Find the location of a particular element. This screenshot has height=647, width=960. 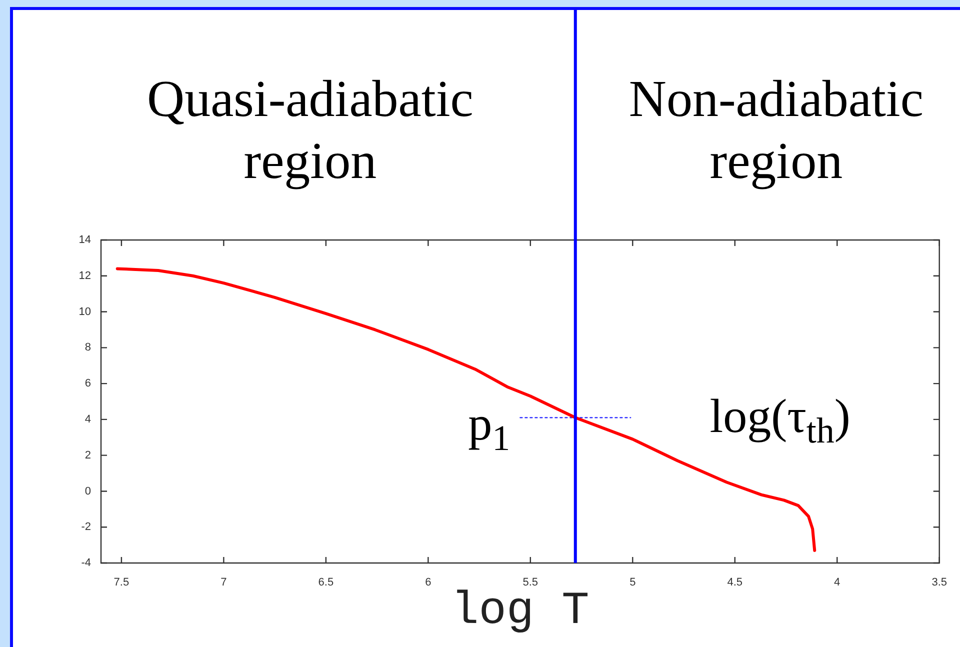

y-tick-label: -2 is located at coordinates (86, 527).